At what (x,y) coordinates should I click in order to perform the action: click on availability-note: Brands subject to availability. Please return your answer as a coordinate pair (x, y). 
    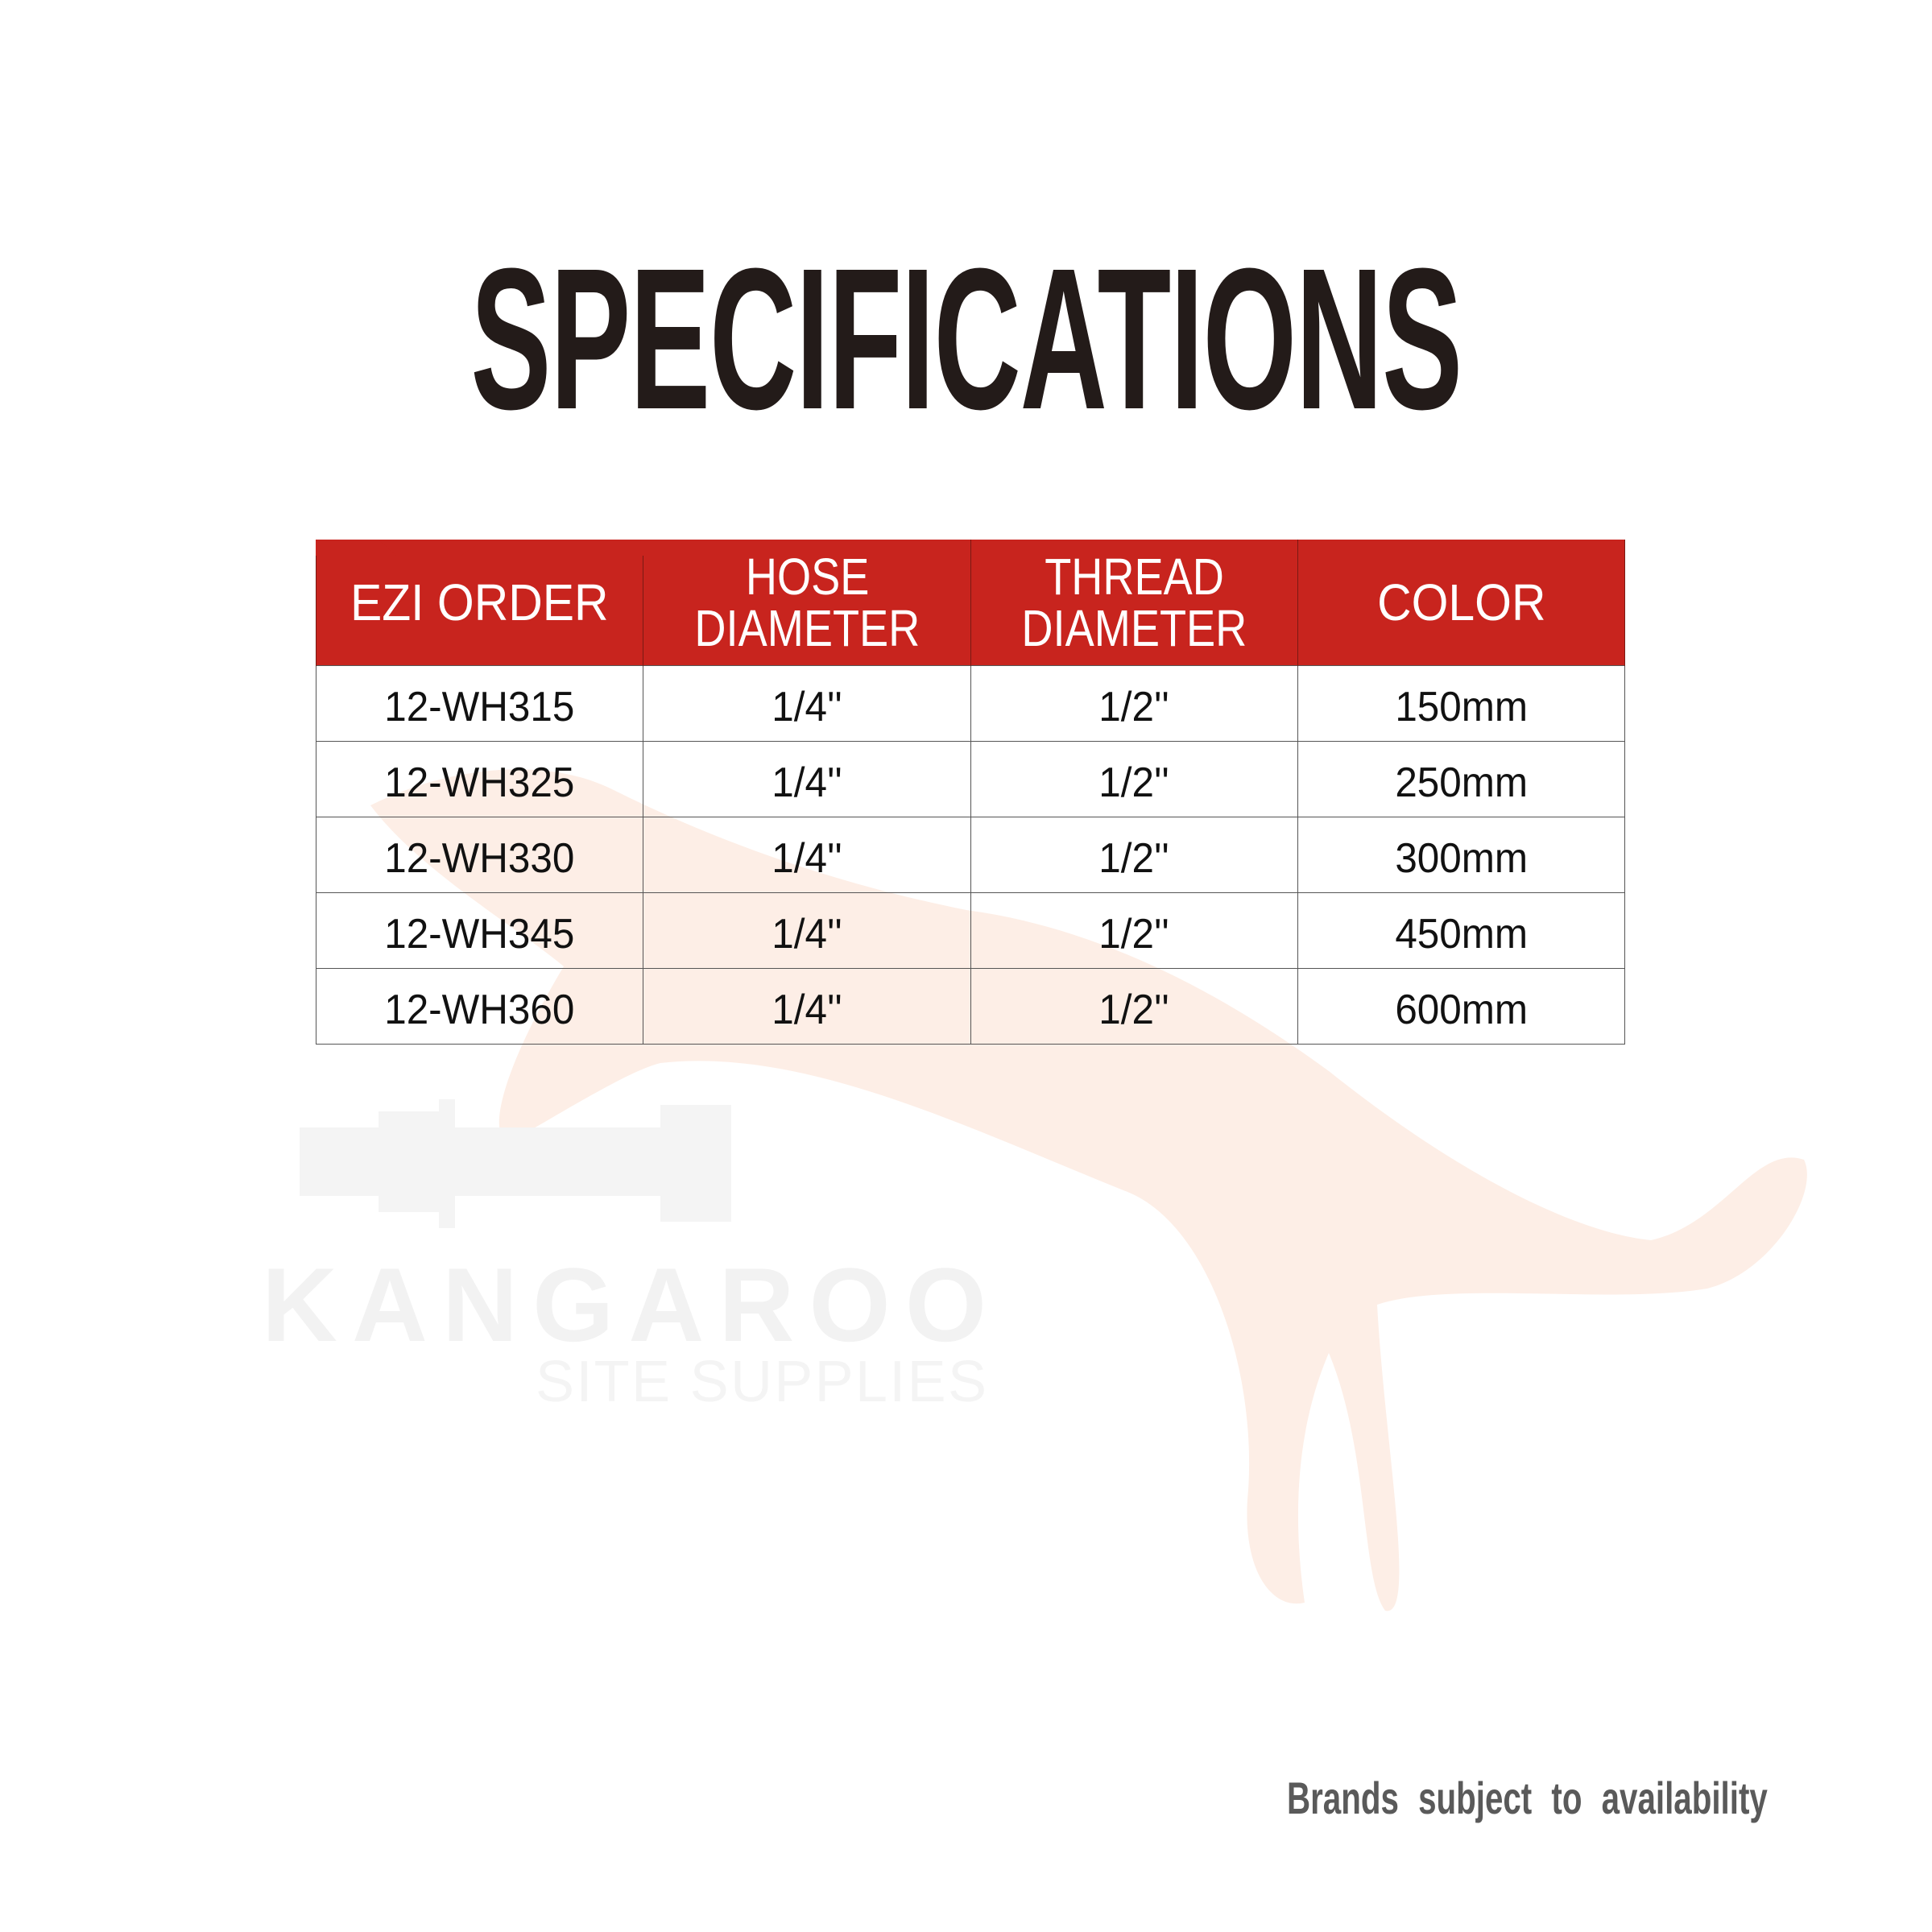
    Looking at the image, I should click on (1528, 1798).